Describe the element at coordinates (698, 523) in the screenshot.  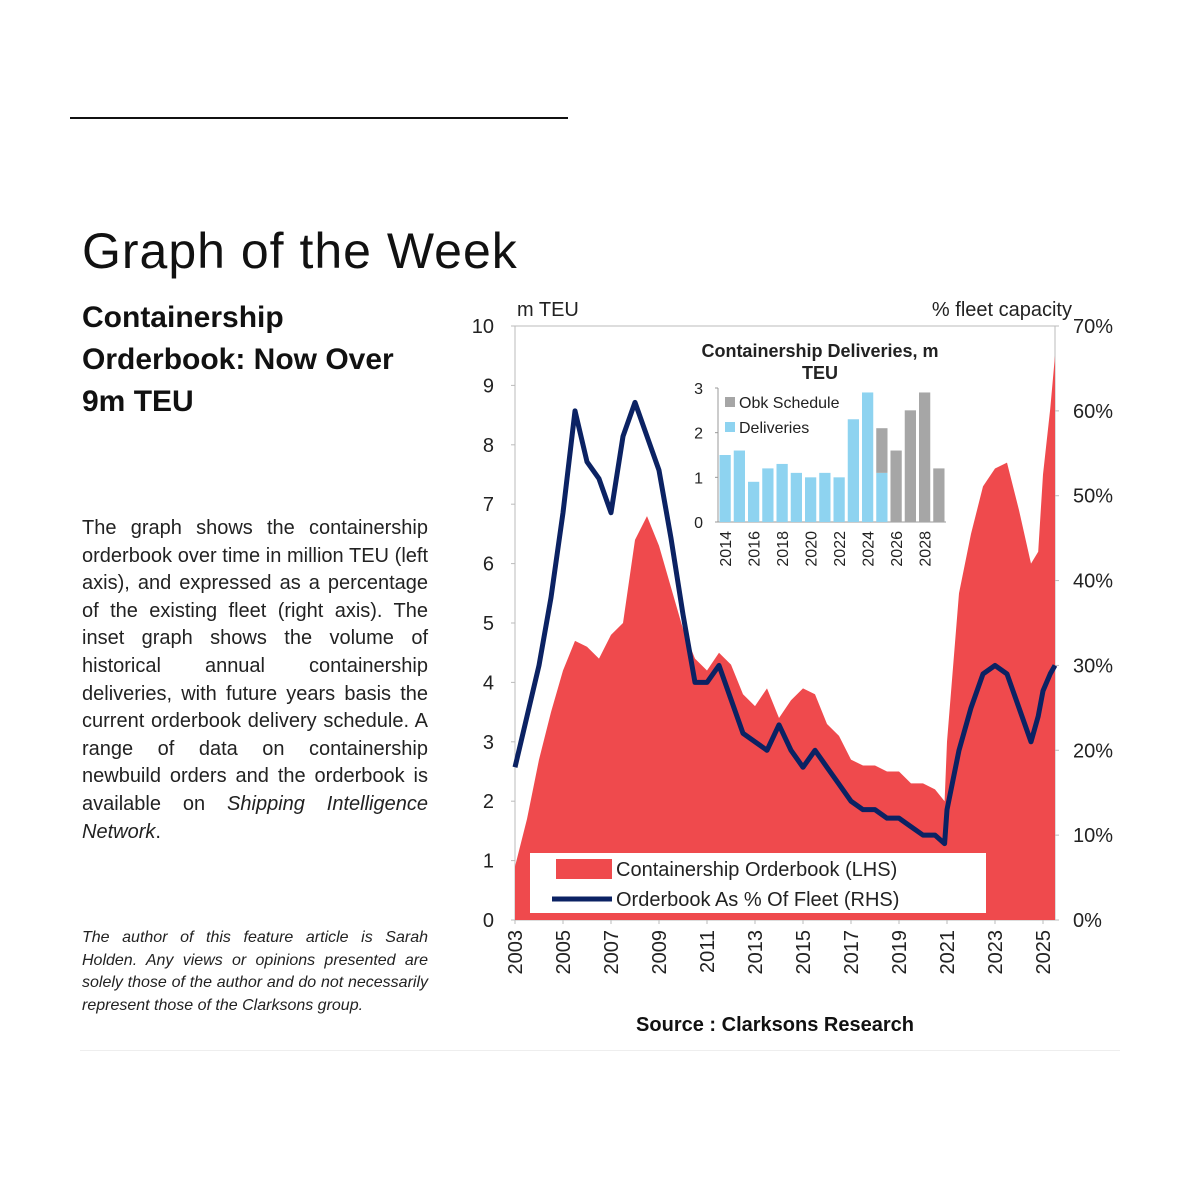
I see `inset-y-tick-label: 0` at that location.